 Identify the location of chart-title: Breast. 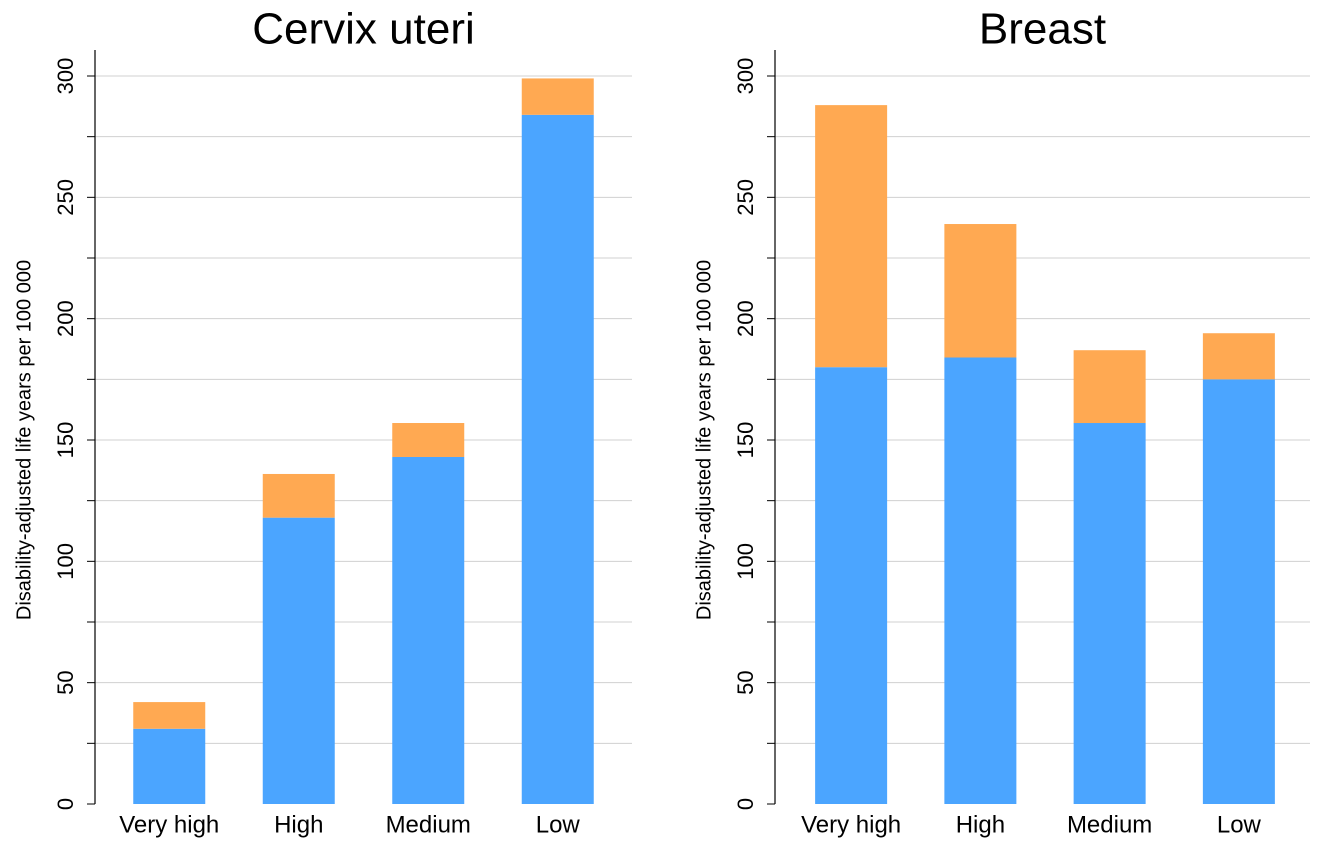
(1042, 29).